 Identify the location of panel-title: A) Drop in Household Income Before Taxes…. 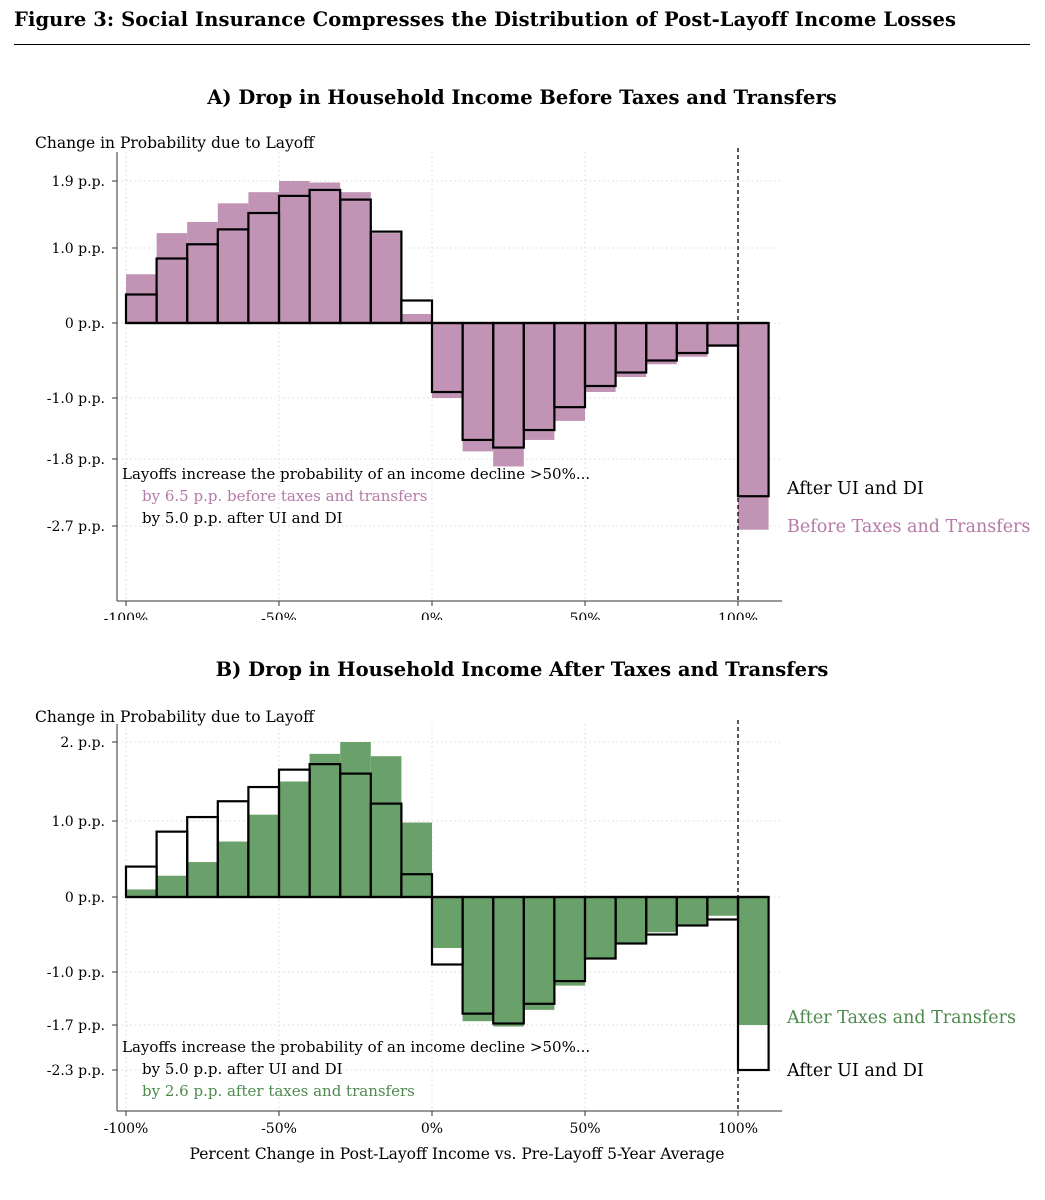
(521, 97).